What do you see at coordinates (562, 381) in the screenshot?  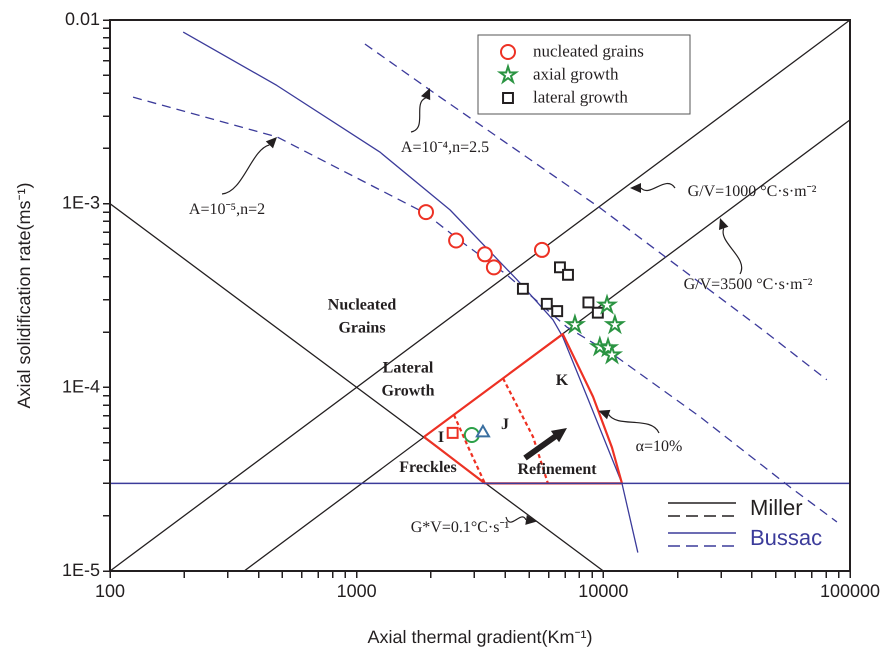 I see `annotation: K` at bounding box center [562, 381].